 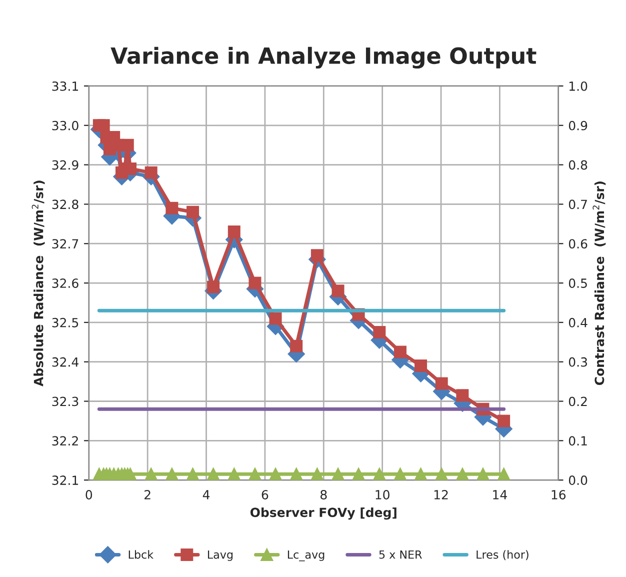 I want to click on x-tick-label: 8, so click(x=323, y=495).